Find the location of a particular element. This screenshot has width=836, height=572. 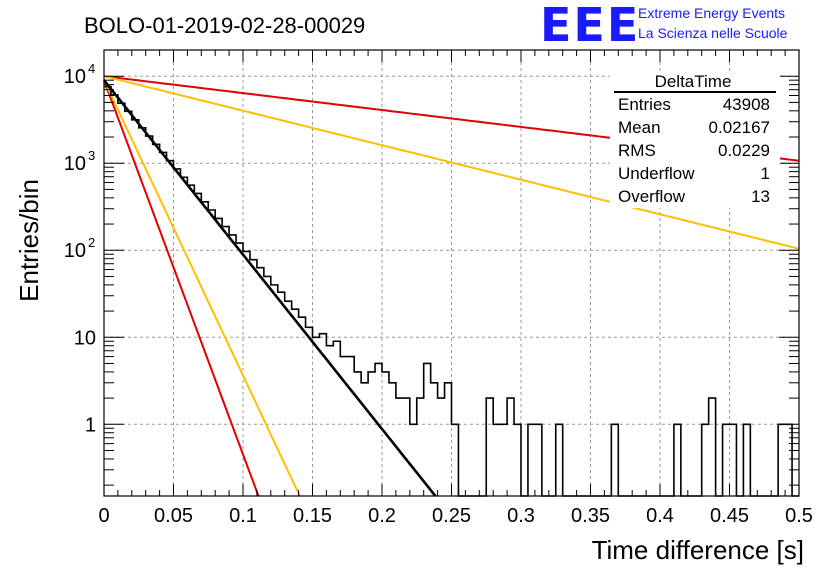

x-axis-label: Time difference [s] is located at coordinates (698, 550).